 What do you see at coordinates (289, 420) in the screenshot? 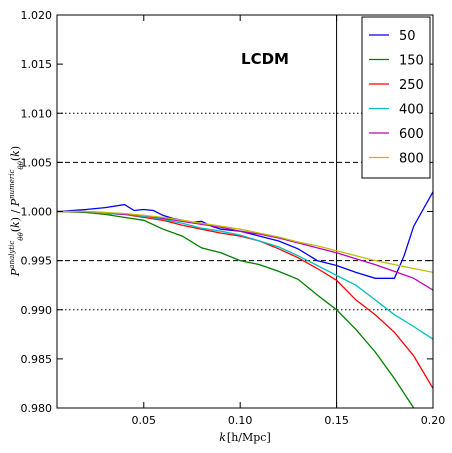
I see `x-tick-labels: 0.05 0.10 0.15 0.20` at bounding box center [289, 420].